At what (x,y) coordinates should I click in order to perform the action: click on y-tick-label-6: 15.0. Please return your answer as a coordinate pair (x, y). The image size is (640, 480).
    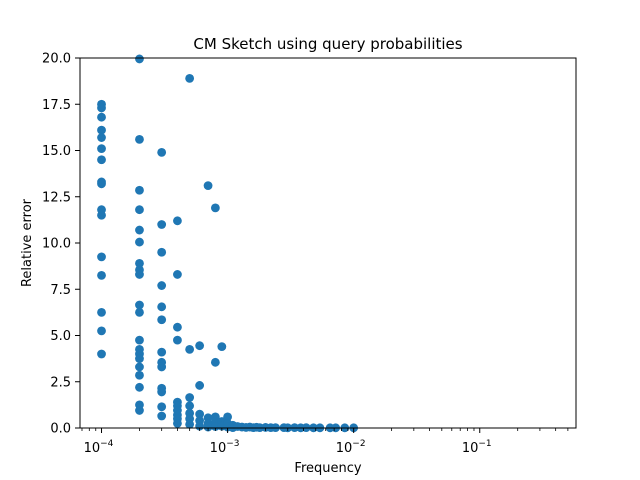
    Looking at the image, I should click on (56, 151).